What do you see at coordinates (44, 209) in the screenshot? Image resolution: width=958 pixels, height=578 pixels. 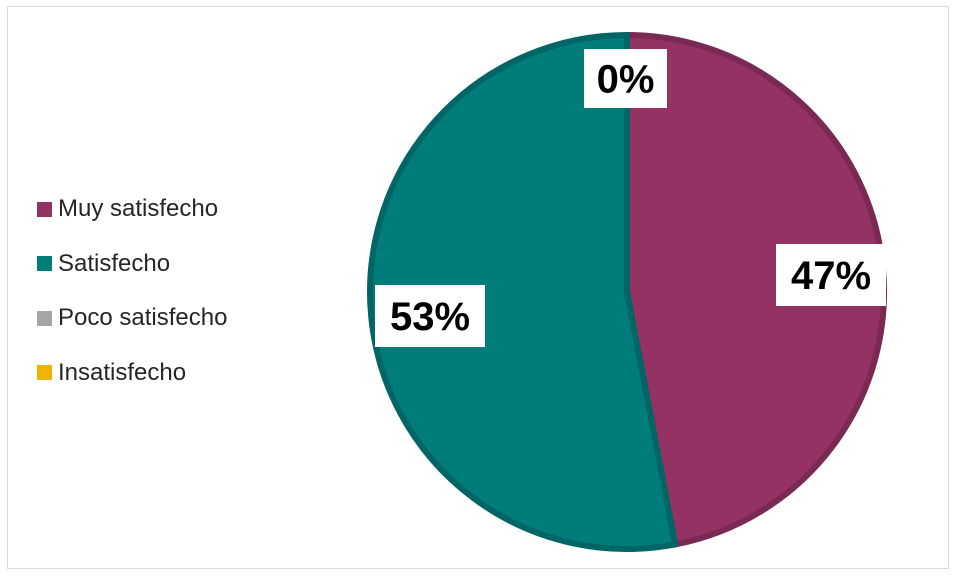 I see `legend-swatch-muy-satisfecho` at bounding box center [44, 209].